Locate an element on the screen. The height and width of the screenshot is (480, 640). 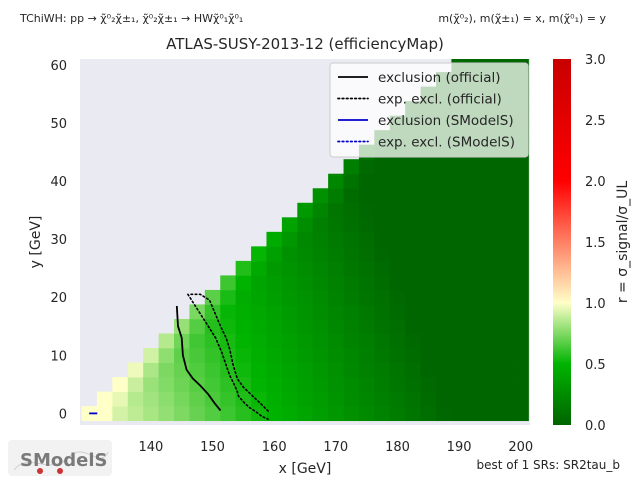
colorbar-gradient is located at coordinates (562, 242).